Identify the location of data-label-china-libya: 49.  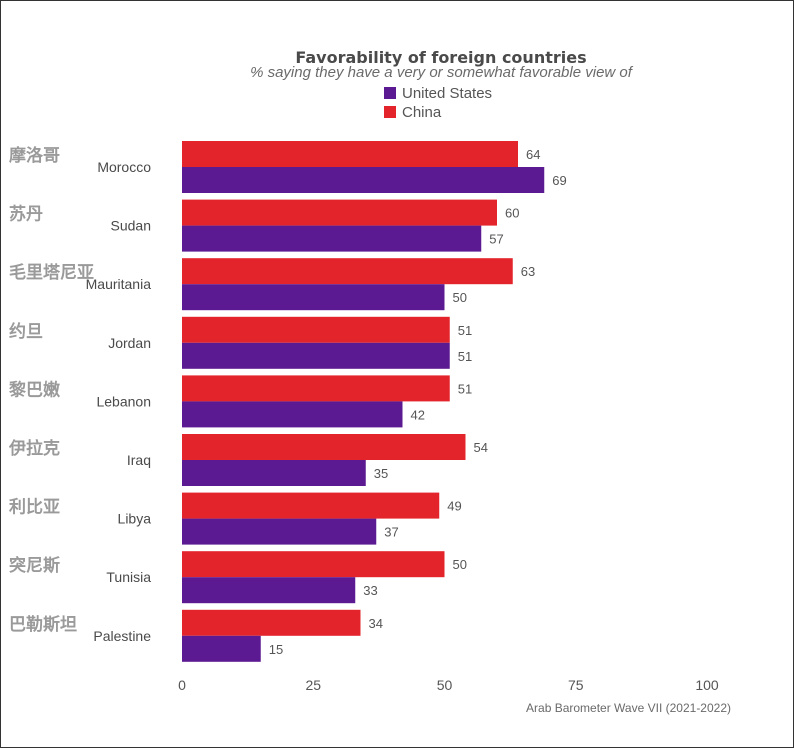
(454, 506).